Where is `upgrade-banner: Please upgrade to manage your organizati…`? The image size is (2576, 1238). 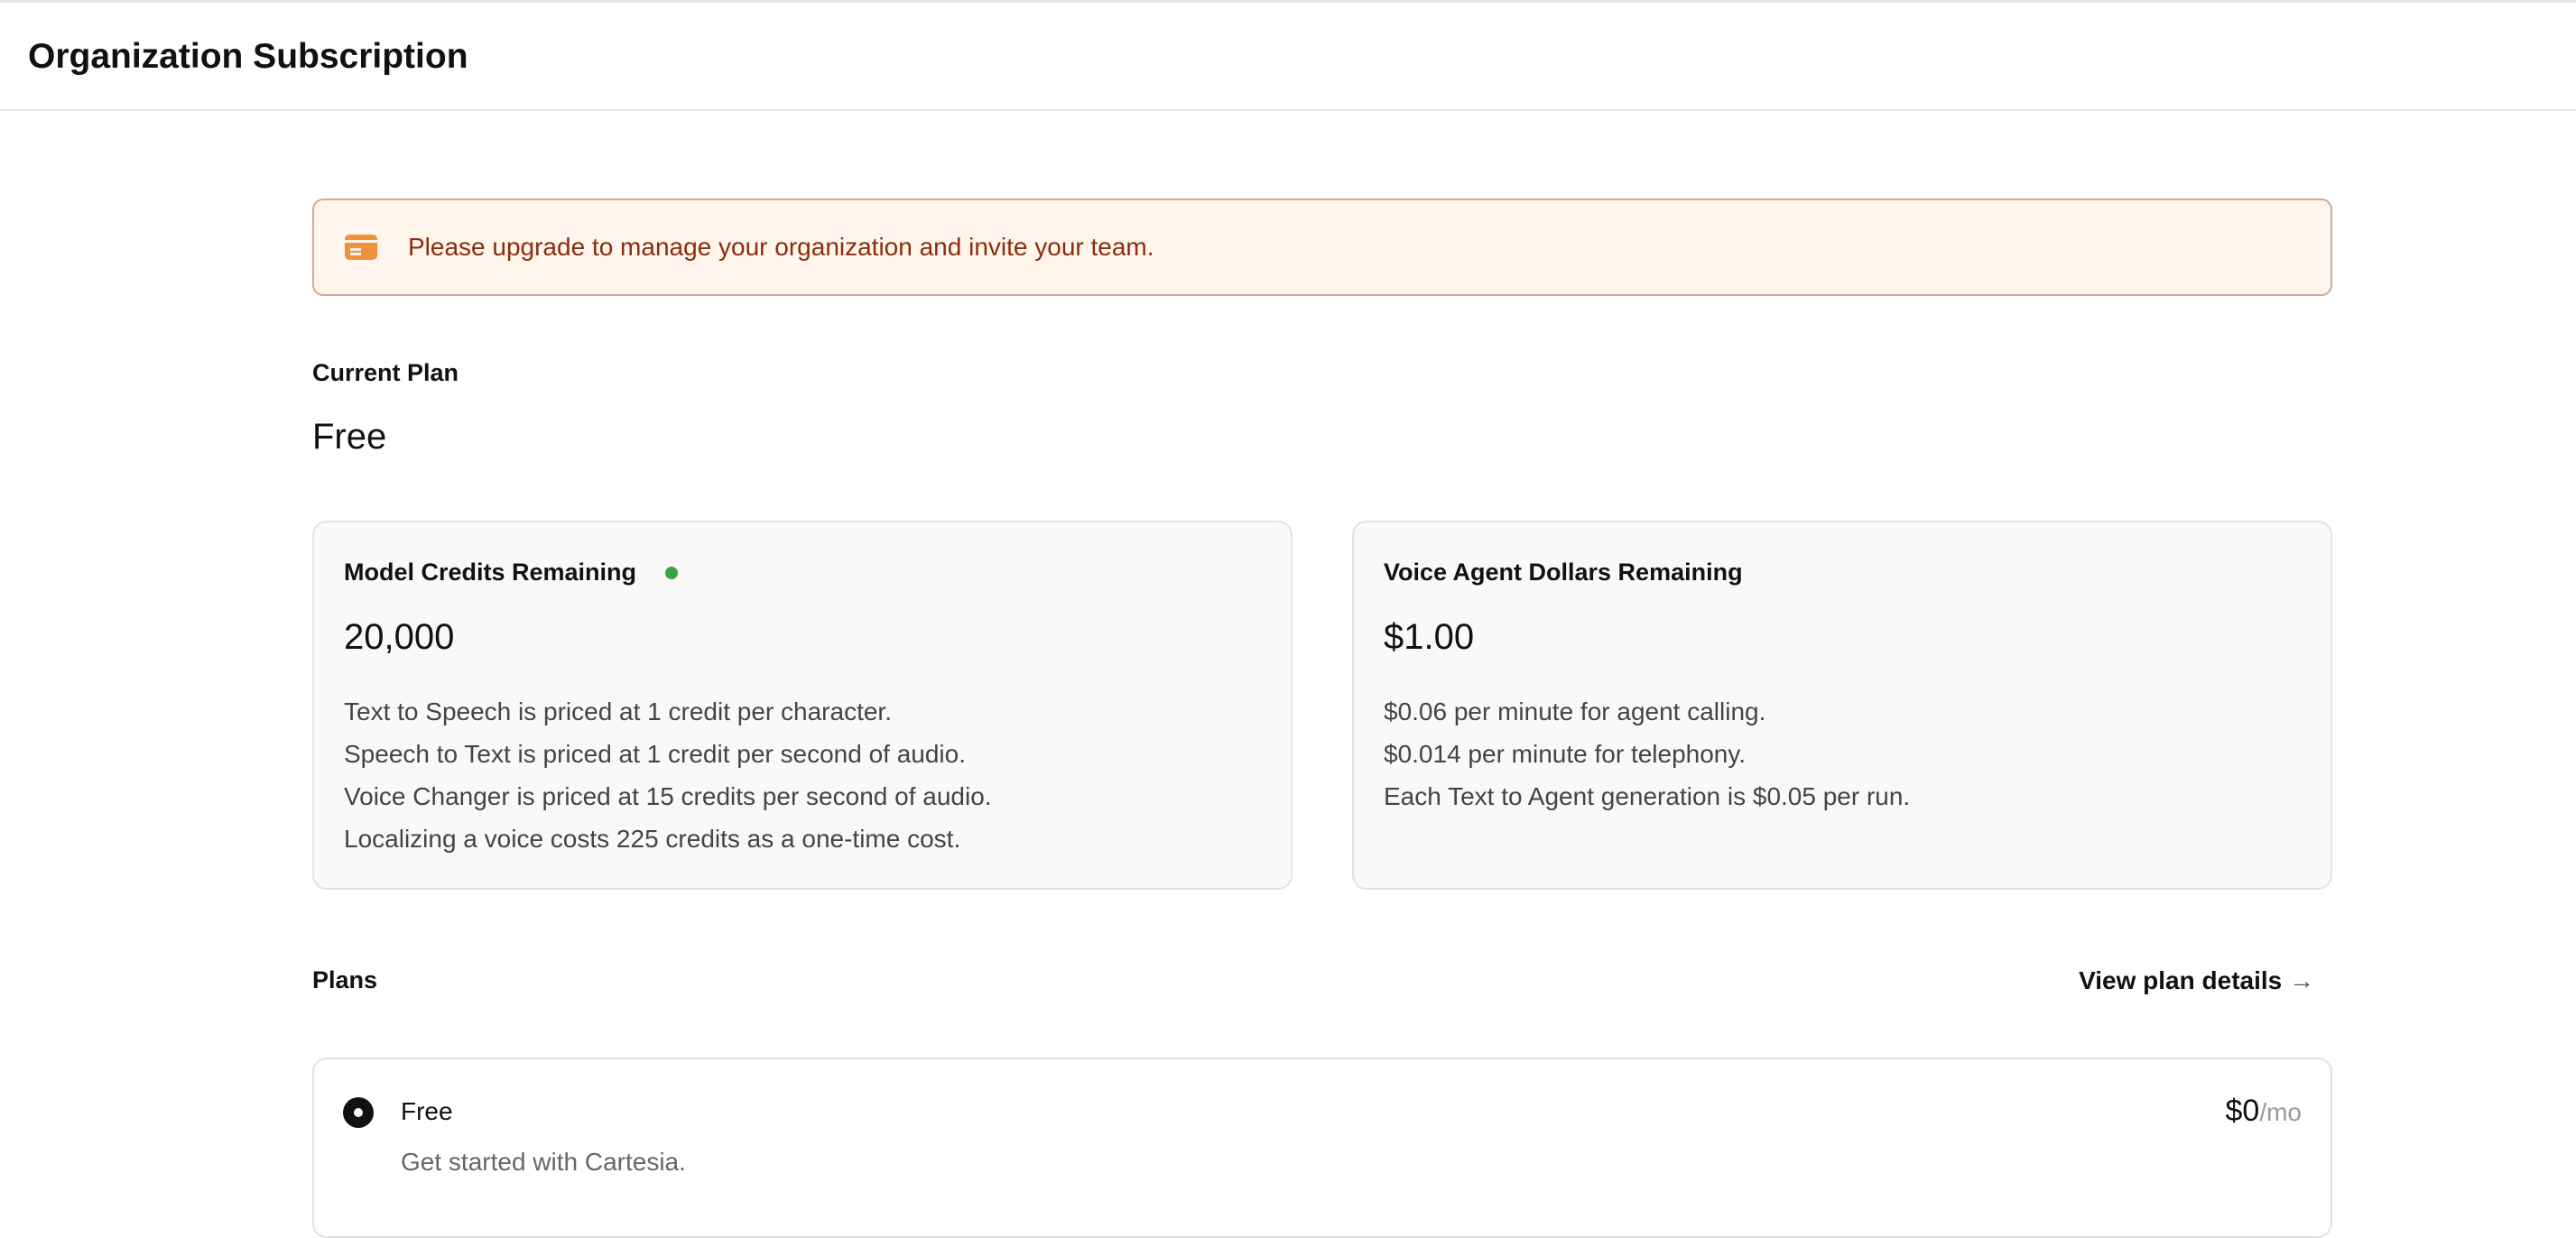
upgrade-banner: Please upgrade to manage your organizati… is located at coordinates (1322, 248).